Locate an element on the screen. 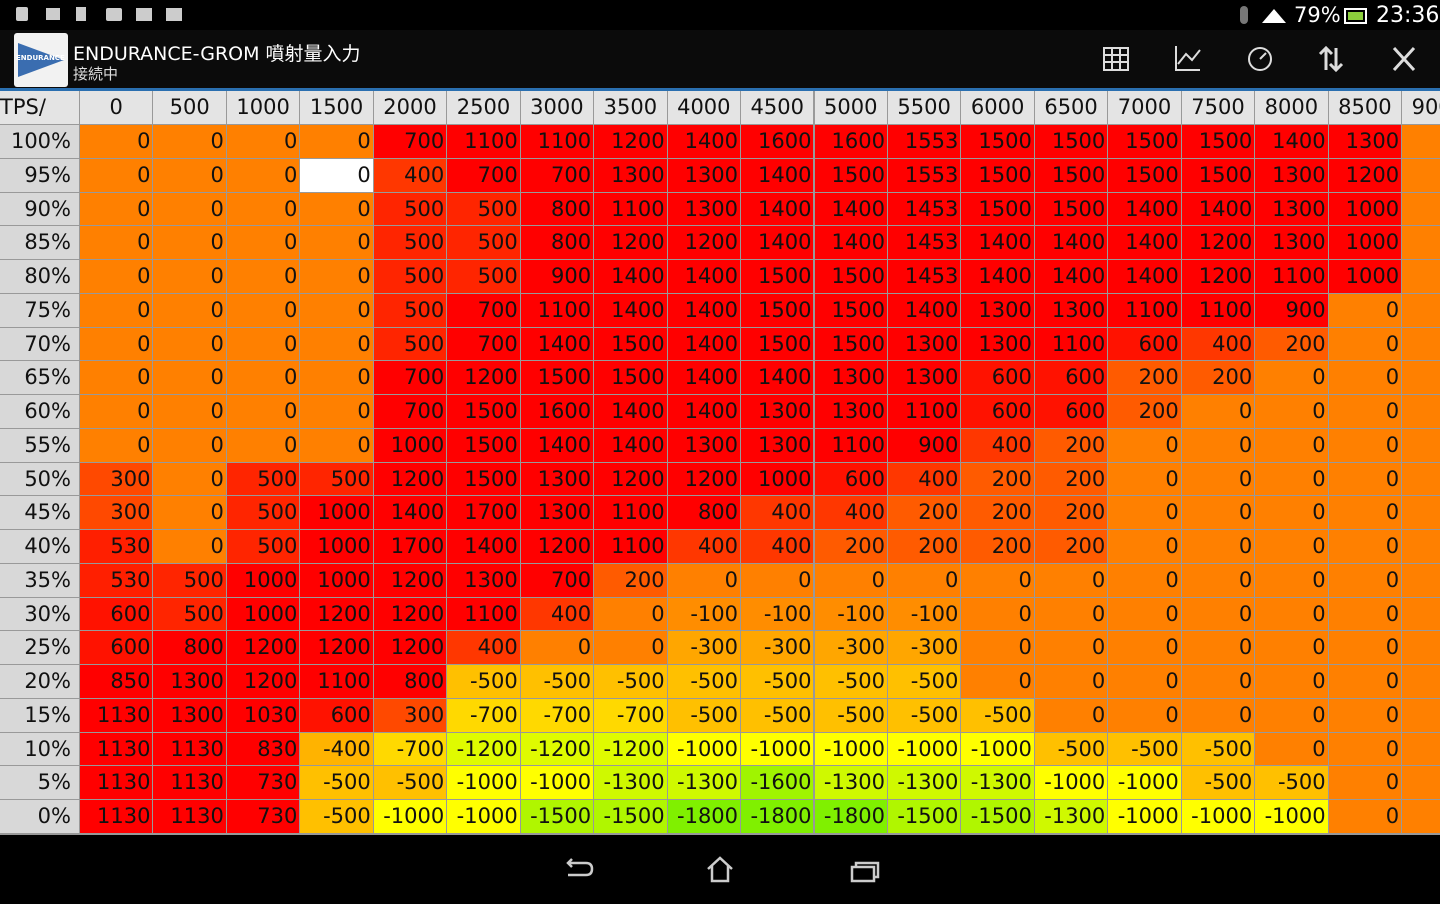  table-cell: 300 is located at coordinates (116, 479).